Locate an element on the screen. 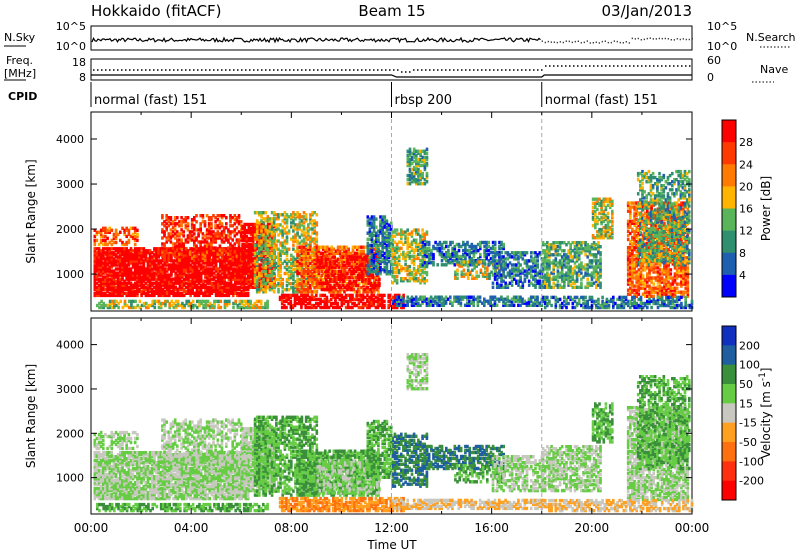 The image size is (800, 554). power-colorbar: 28 24 20 16 12 8 4 Power [dB] is located at coordinates (747, 208).